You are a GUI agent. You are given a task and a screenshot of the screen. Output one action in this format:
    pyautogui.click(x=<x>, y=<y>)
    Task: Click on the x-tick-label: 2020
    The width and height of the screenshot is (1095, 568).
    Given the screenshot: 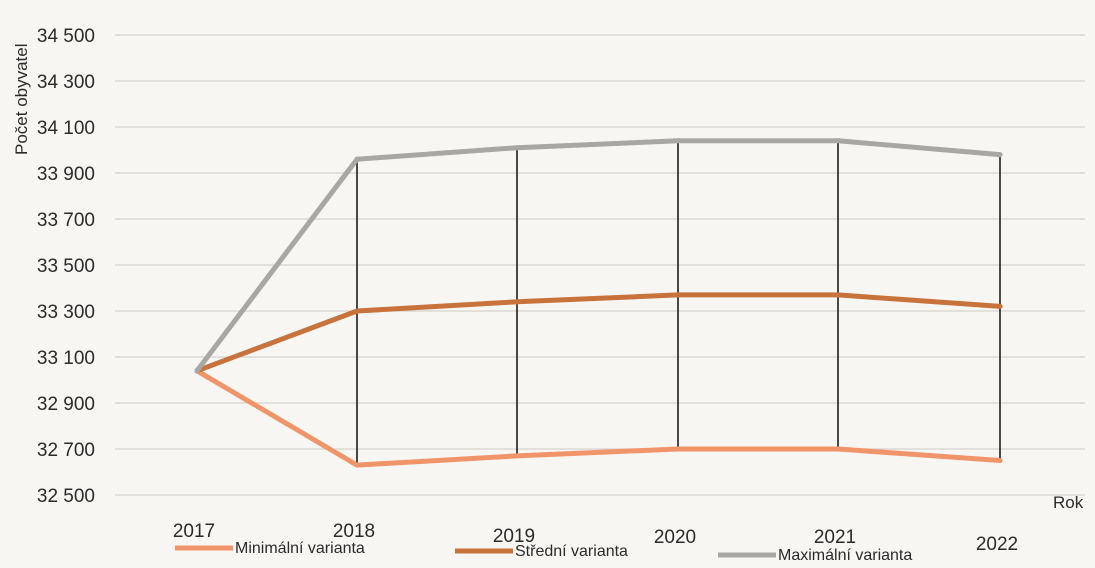 What is the action you would take?
    pyautogui.click(x=675, y=537)
    